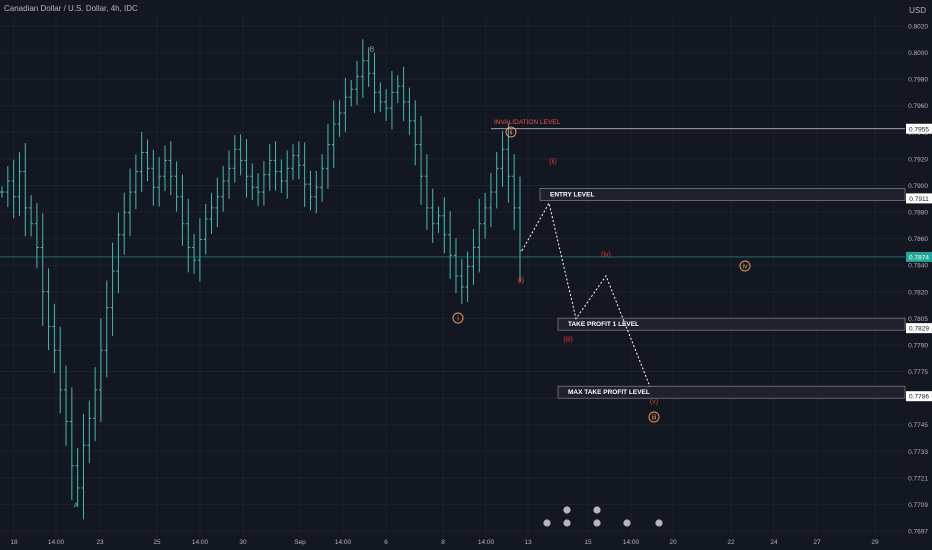  I want to click on x-tick-label: 23, so click(100, 542).